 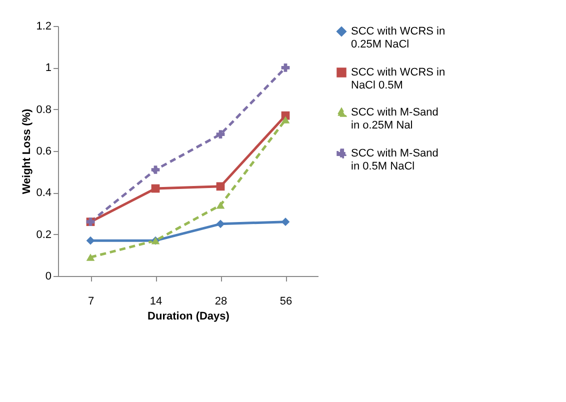 What do you see at coordinates (156, 302) in the screenshot?
I see `x-tick-label: 14` at bounding box center [156, 302].